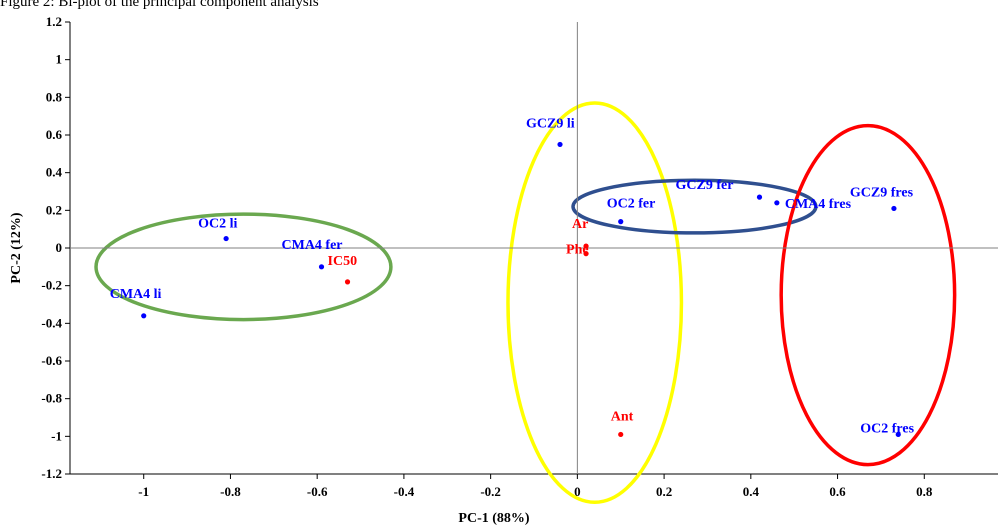 The height and width of the screenshot is (529, 1004). I want to click on y-tick-label: -1, so click(56, 435).